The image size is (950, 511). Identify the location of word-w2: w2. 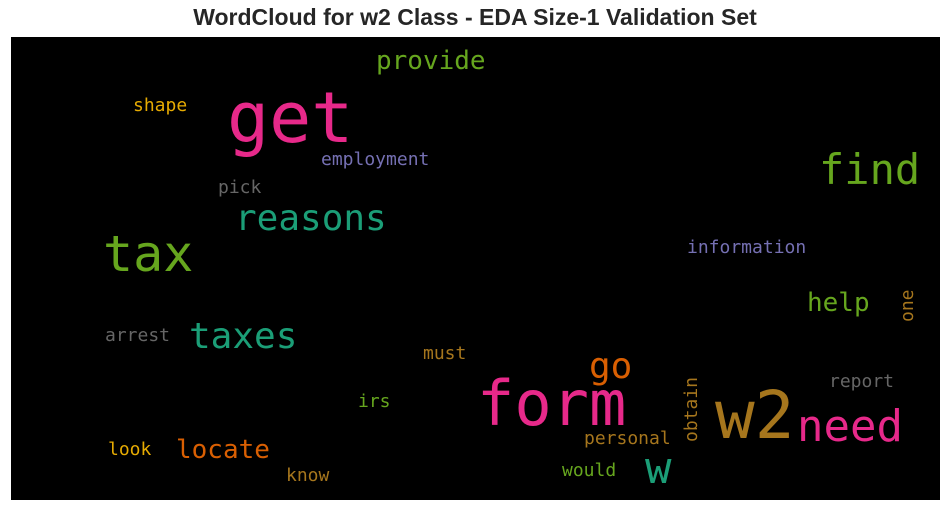
(755, 415).